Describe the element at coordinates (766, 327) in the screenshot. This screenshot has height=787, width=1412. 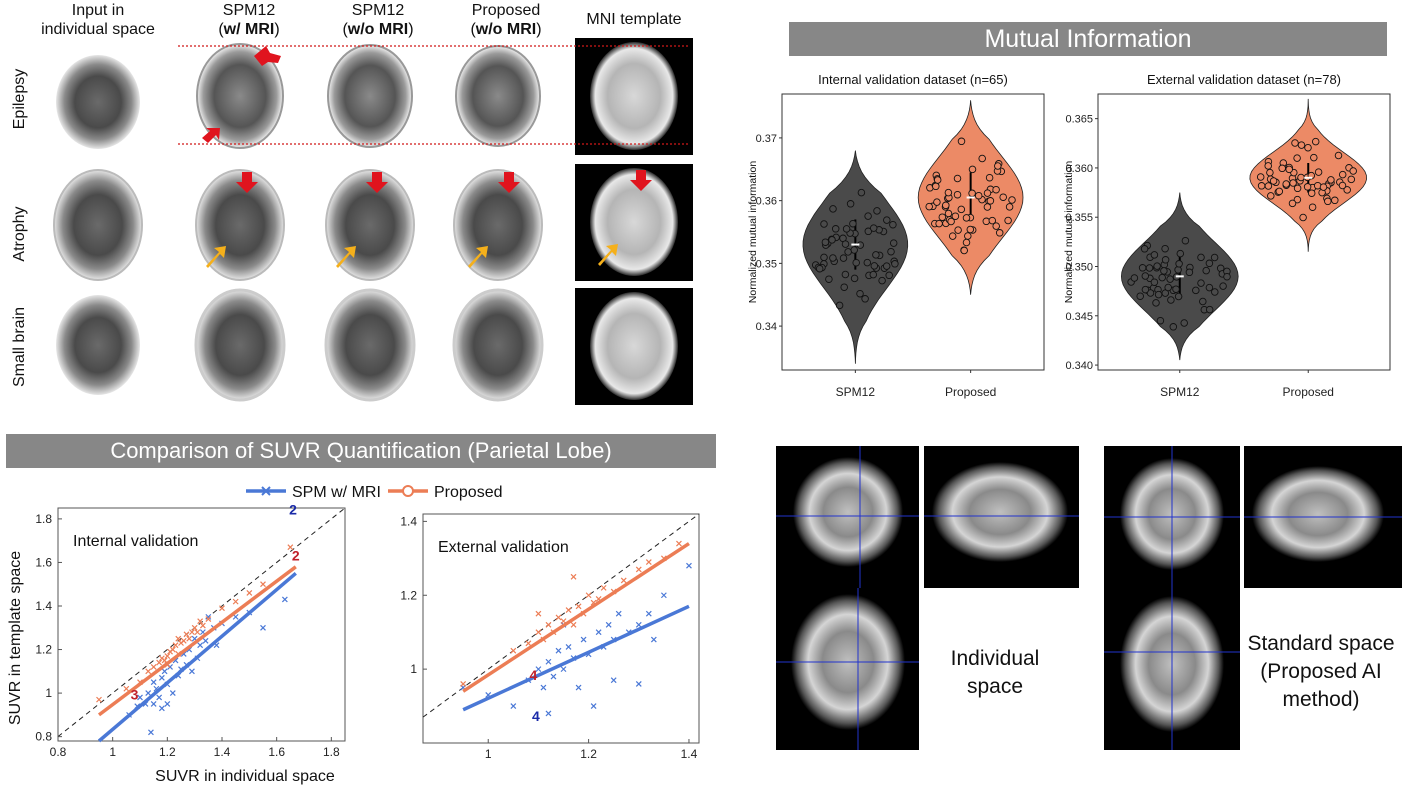
I see `y-tick-label: 0.34` at that location.